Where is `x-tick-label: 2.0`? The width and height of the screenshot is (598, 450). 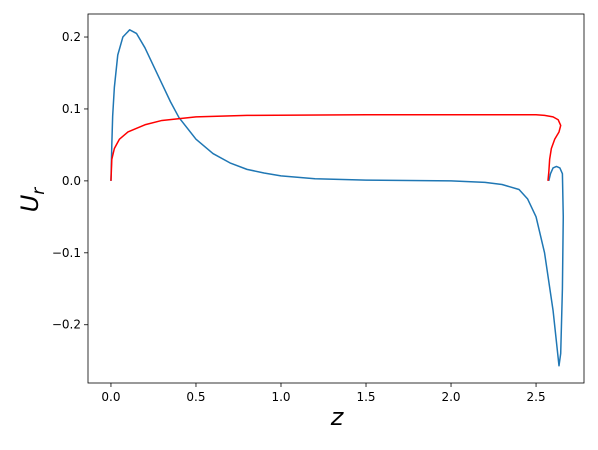
x-tick-label: 2.0 is located at coordinates (450, 397).